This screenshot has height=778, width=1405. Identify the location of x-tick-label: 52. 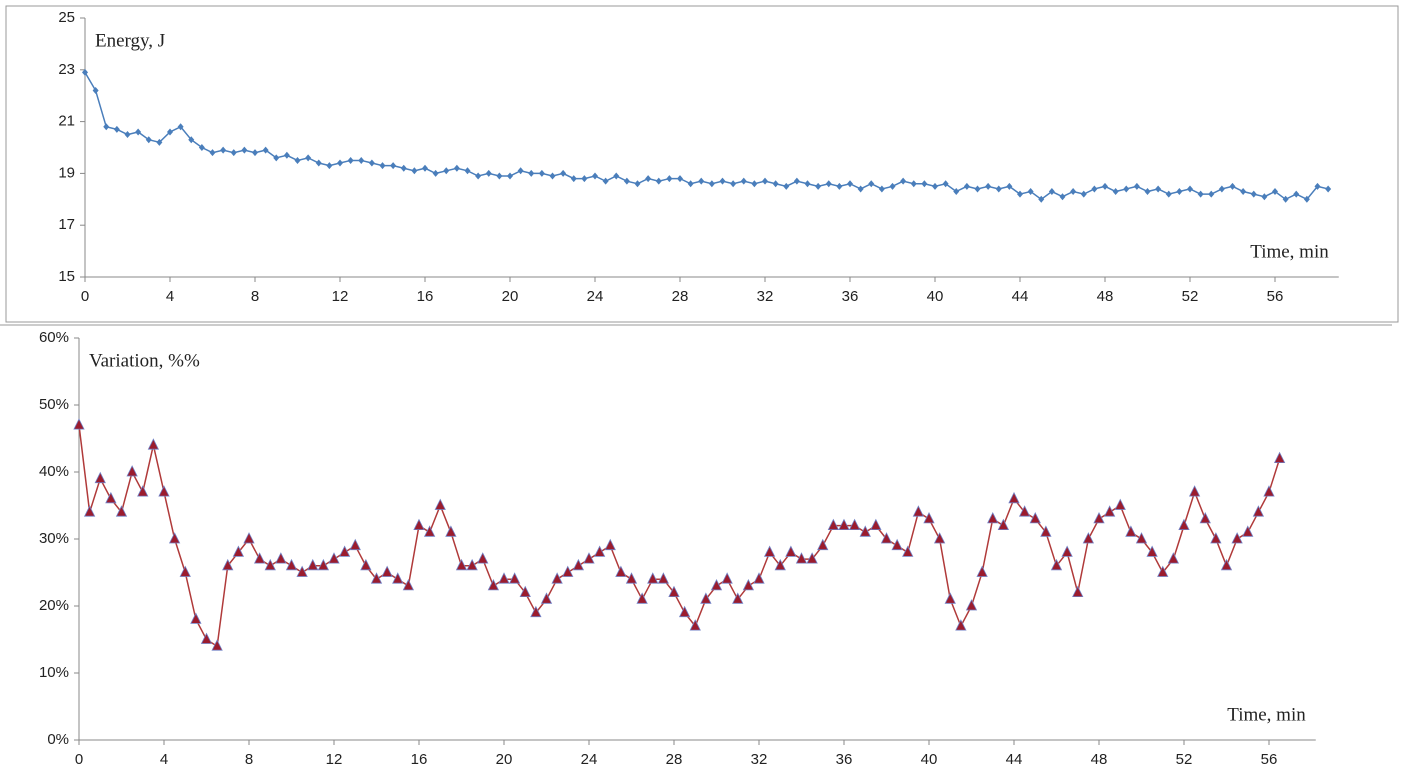
(1190, 296).